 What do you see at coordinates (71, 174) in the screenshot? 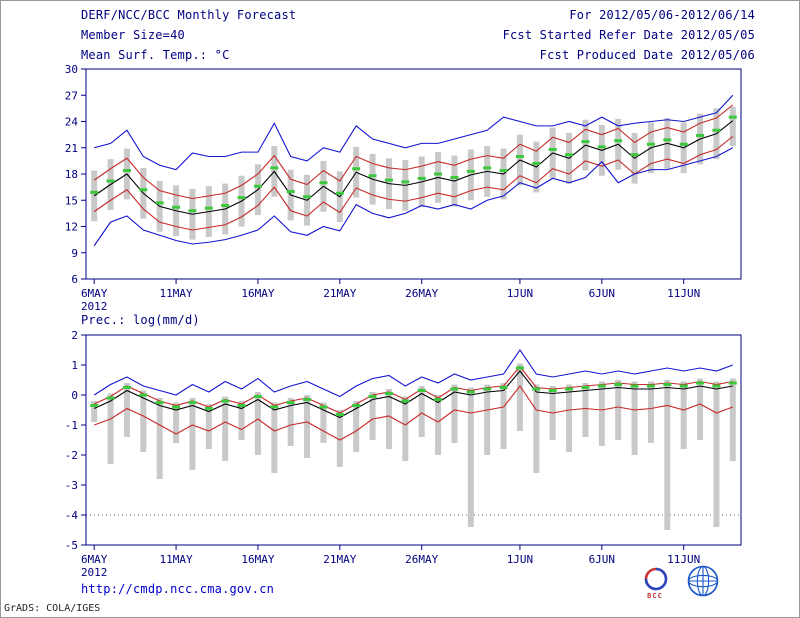
I see `svg-text: 18` at bounding box center [71, 174].